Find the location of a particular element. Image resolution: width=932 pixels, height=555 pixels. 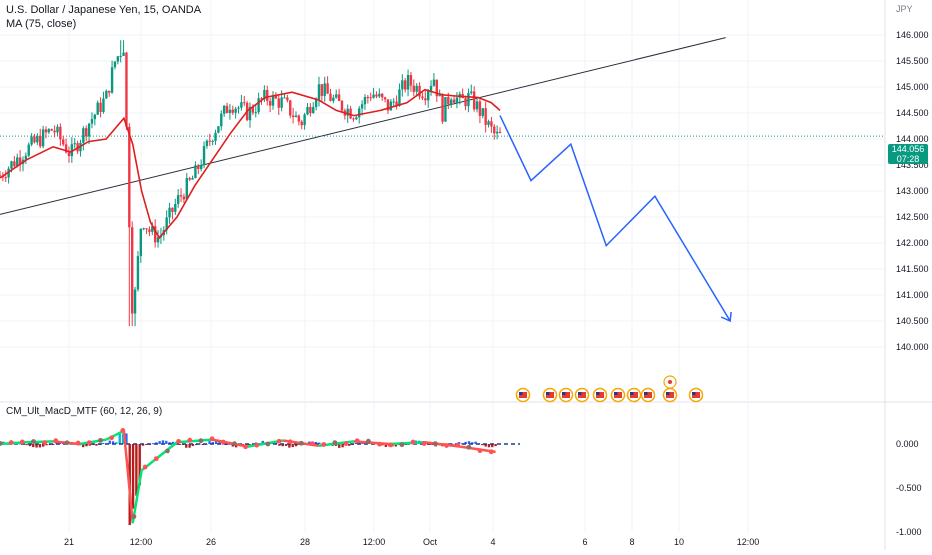

projection-path is located at coordinates (615, 219).